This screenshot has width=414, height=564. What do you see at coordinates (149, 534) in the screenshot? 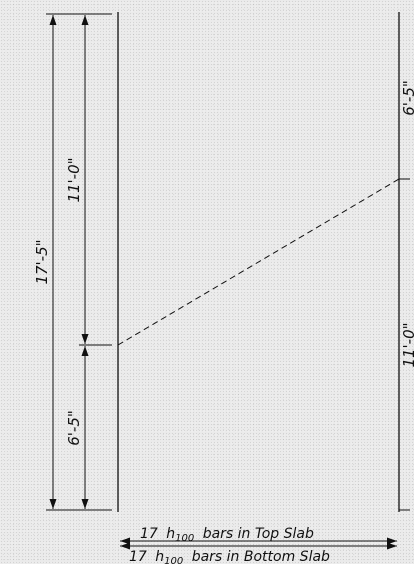
I see `top-slab-count: 17` at bounding box center [149, 534].